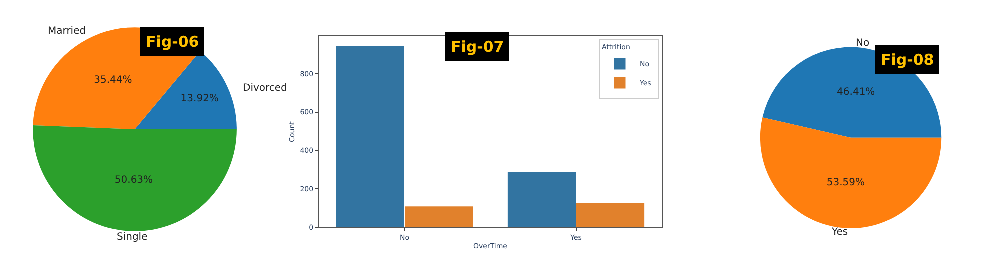 The image size is (990, 265). What do you see at coordinates (856, 92) in the screenshot?
I see `data-label: 46.41%` at bounding box center [856, 92].